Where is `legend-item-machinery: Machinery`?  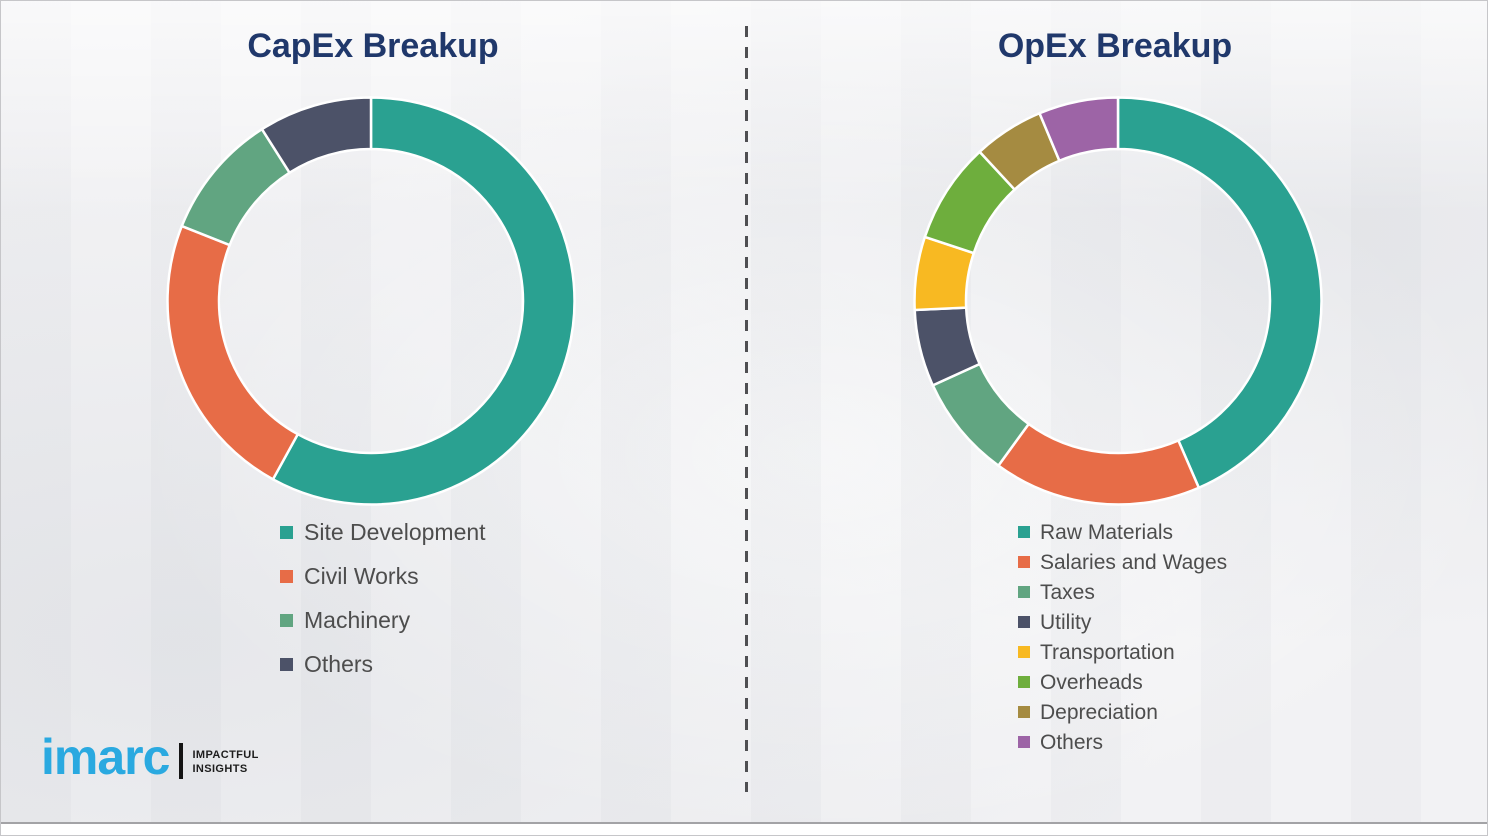 legend-item-machinery: Machinery is located at coordinates (383, 620).